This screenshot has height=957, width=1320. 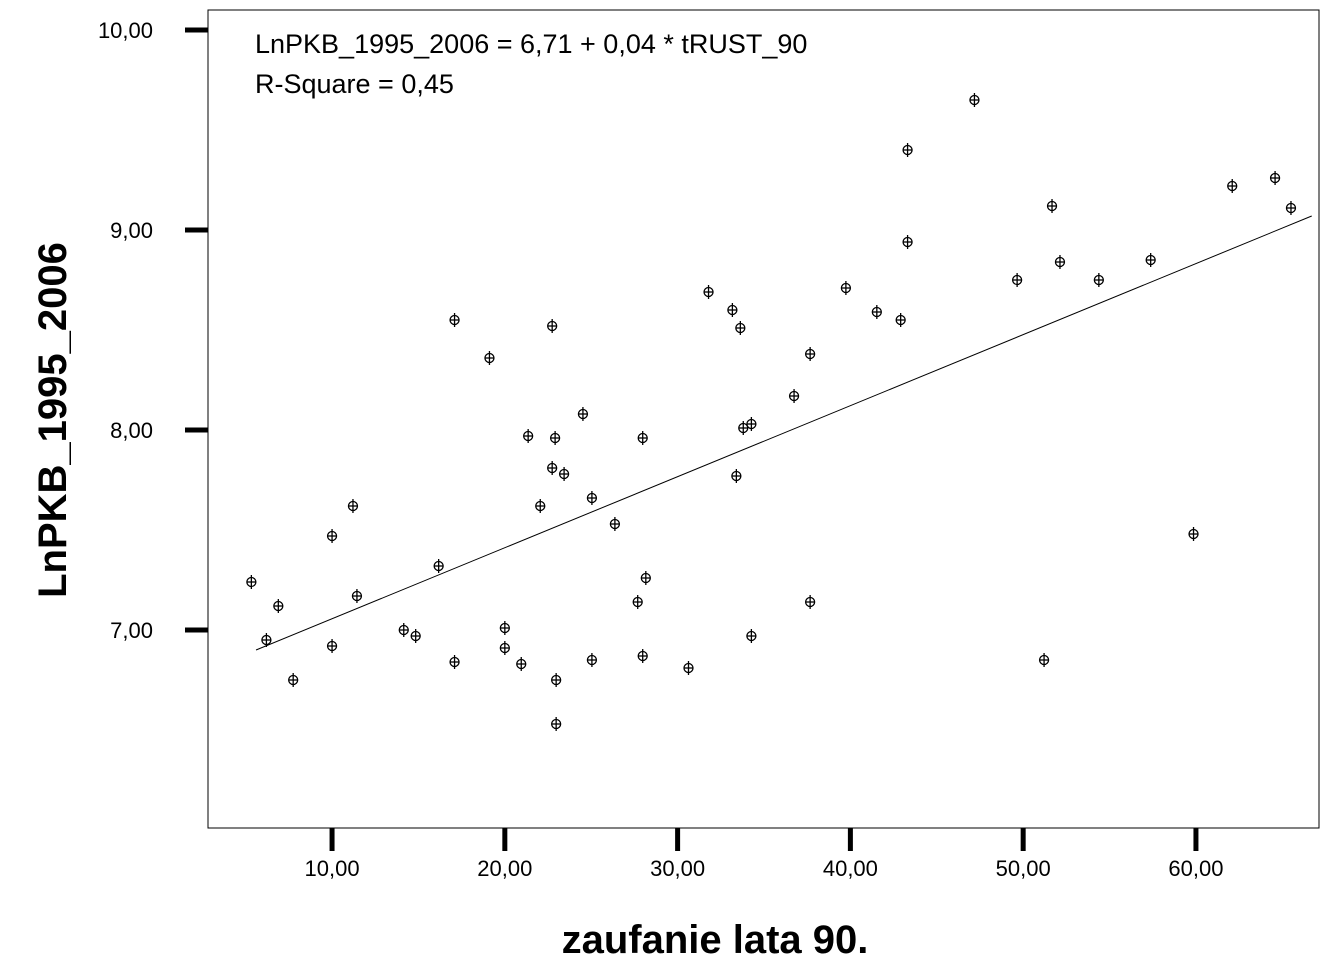 What do you see at coordinates (53, 420) in the screenshot?
I see `y-axis-title: LnPKB_1995_2006` at bounding box center [53, 420].